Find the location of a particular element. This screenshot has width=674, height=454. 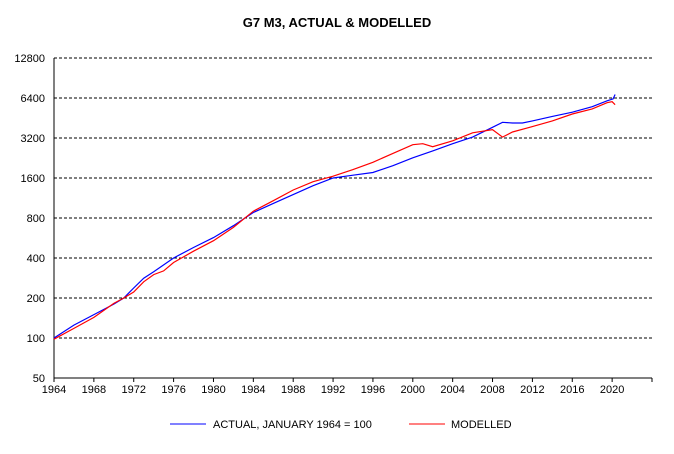

y-tick-label: 6400 is located at coordinates (33, 99).